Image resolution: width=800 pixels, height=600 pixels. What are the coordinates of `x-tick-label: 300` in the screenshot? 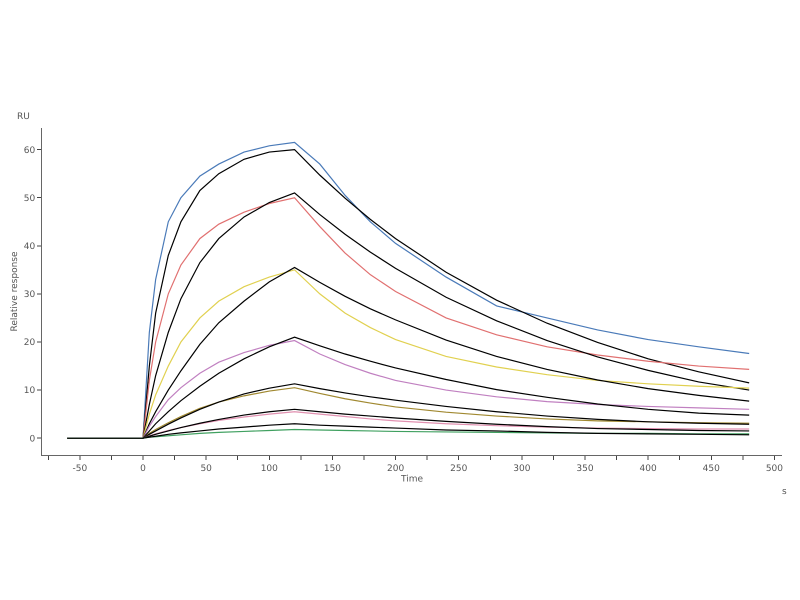 It's located at (522, 469).